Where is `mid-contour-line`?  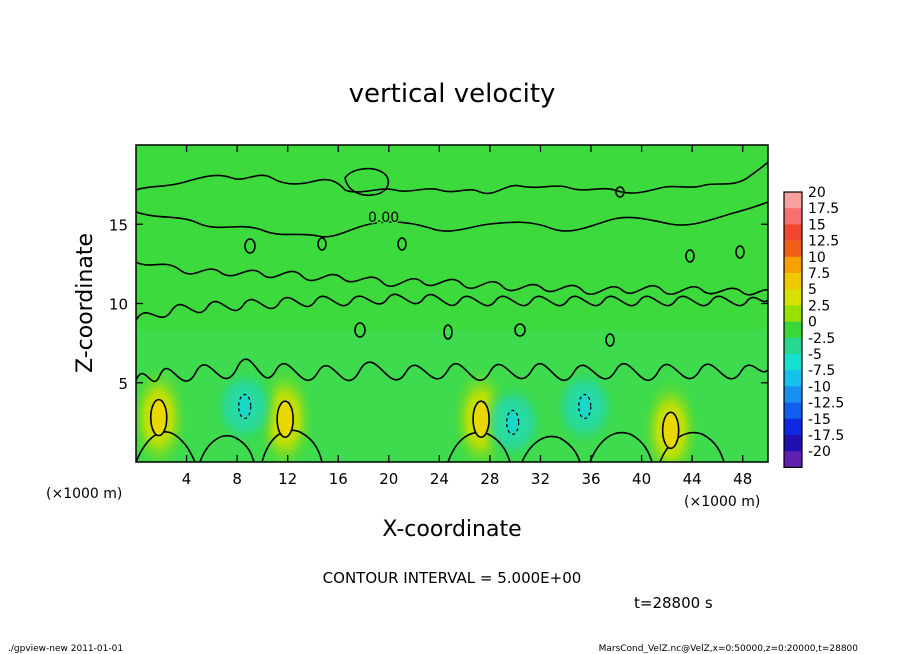 mid-contour-line is located at coordinates (452, 219).